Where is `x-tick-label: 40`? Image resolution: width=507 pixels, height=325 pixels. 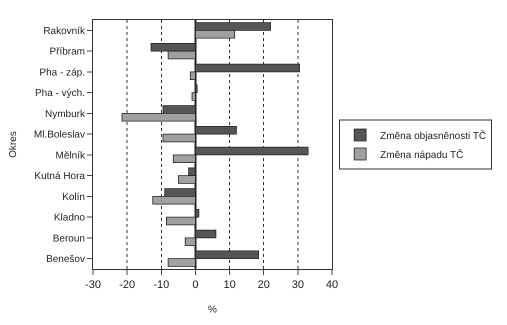 x-tick-label: 40 is located at coordinates (332, 285).